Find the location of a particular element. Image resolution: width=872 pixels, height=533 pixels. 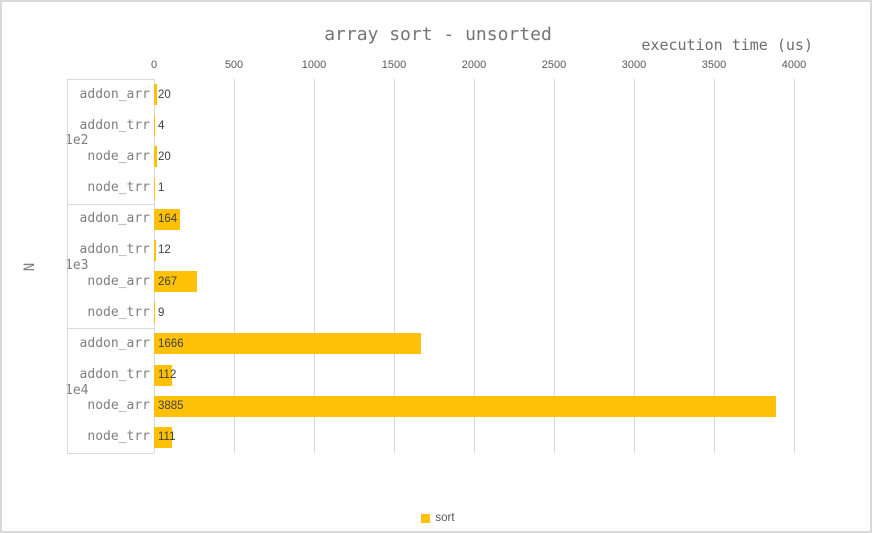

data-label: 112 is located at coordinates (167, 375).